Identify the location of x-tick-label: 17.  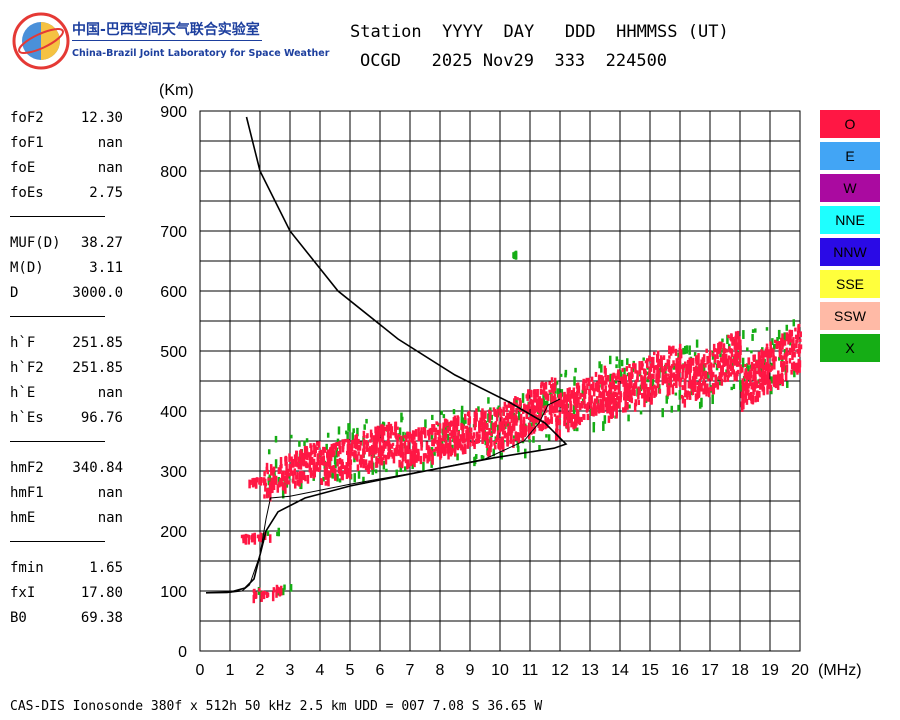
(710, 670).